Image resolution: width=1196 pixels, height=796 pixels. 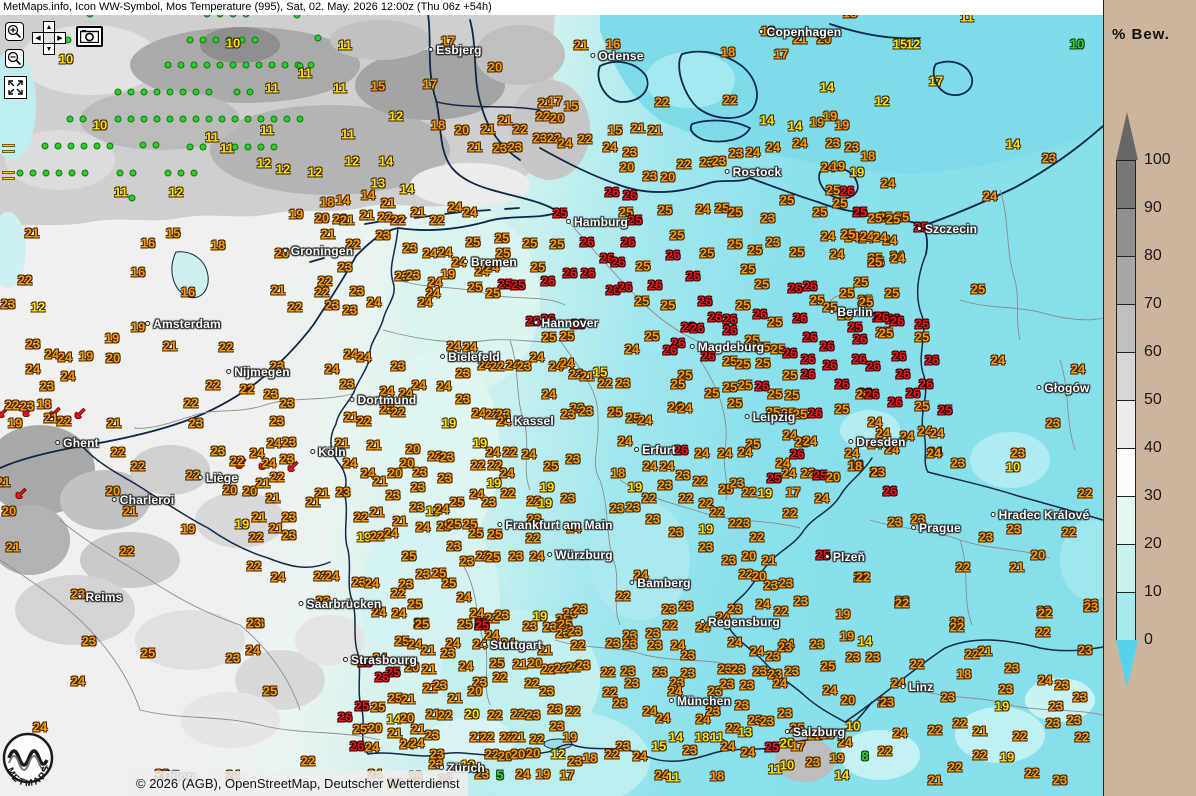 I want to click on camera-icon, so click(x=89, y=36).